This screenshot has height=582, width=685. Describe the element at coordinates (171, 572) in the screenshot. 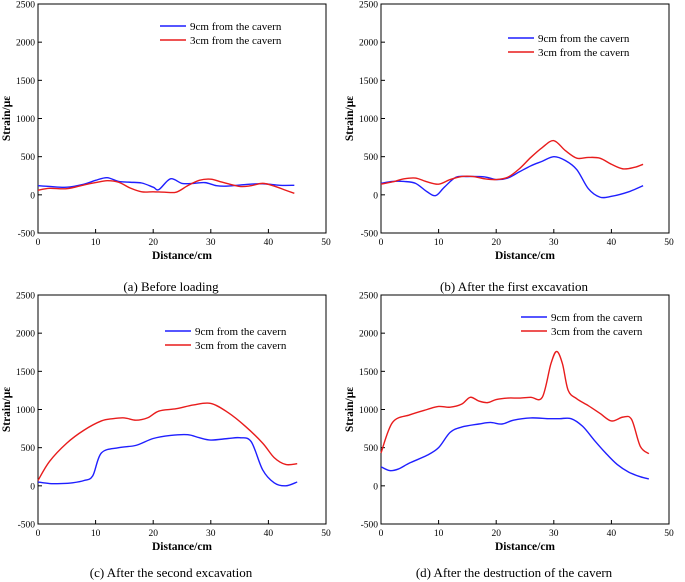

I see `chart-c-caption: (c) After the second excavation` at that location.